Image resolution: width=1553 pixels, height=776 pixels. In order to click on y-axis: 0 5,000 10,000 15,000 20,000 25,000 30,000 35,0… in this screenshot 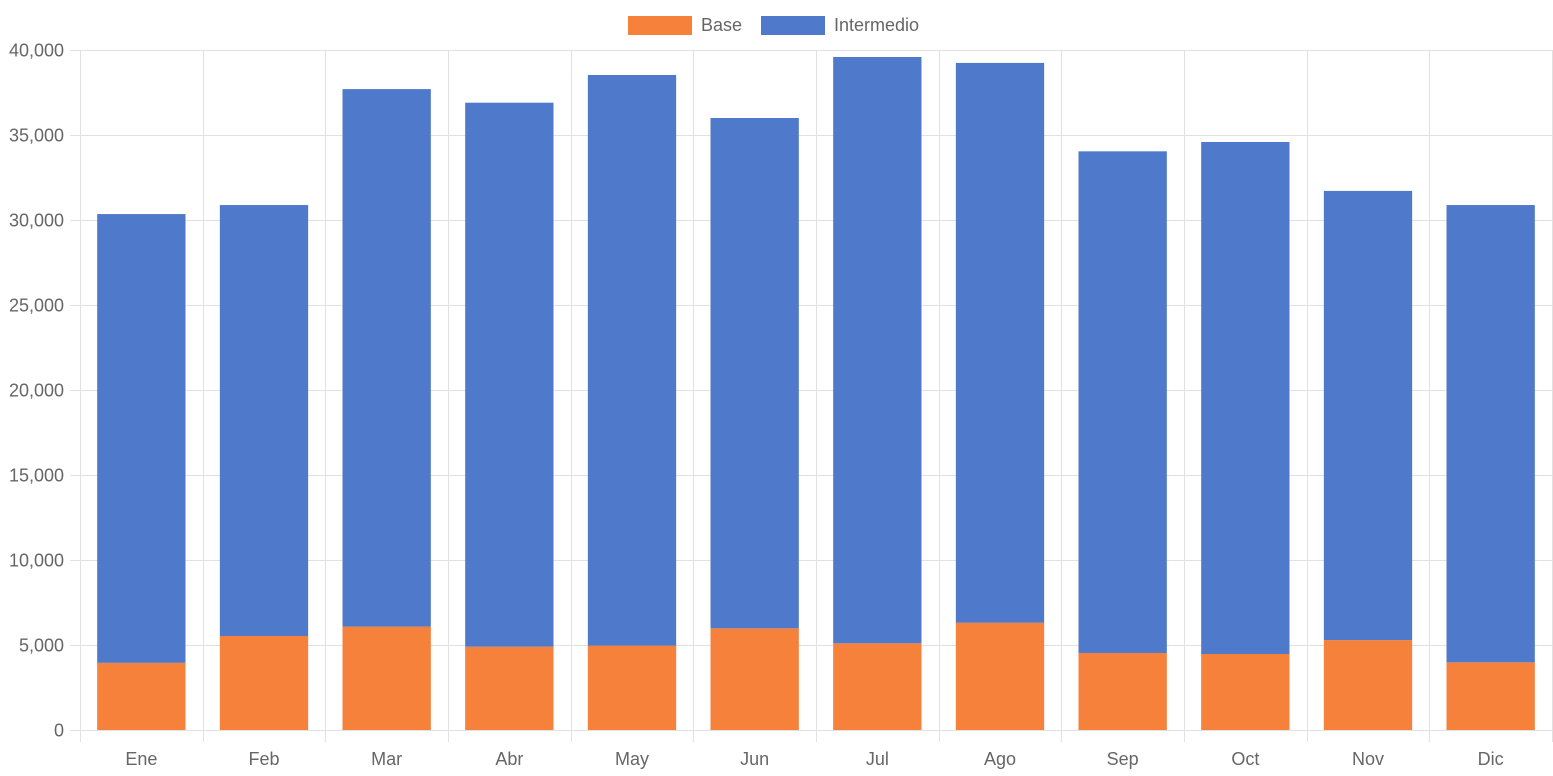, I will do `click(36, 391)`.